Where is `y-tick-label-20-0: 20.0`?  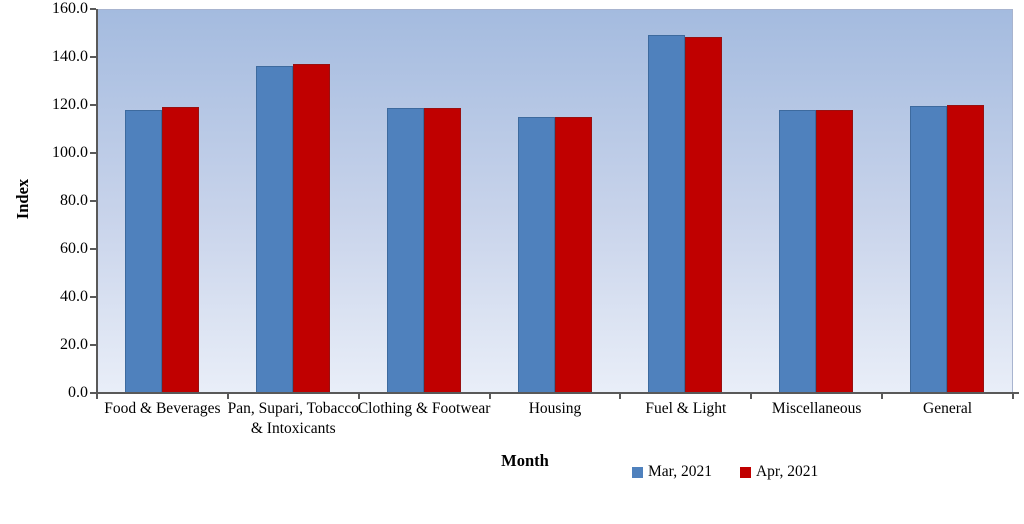 y-tick-label-20-0: 20.0 is located at coordinates (74, 344).